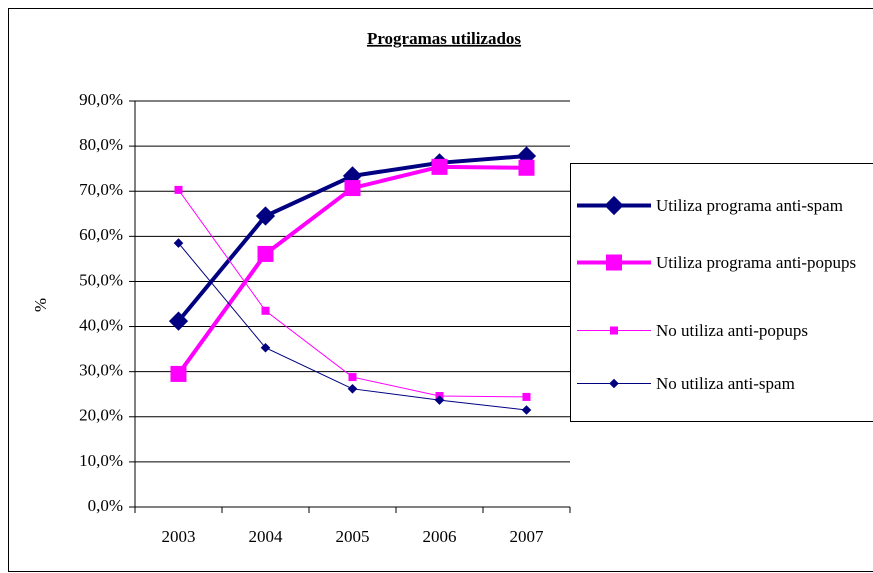 The image size is (873, 573). I want to click on legend-label: No utiliza anti-spam, so click(725, 383).